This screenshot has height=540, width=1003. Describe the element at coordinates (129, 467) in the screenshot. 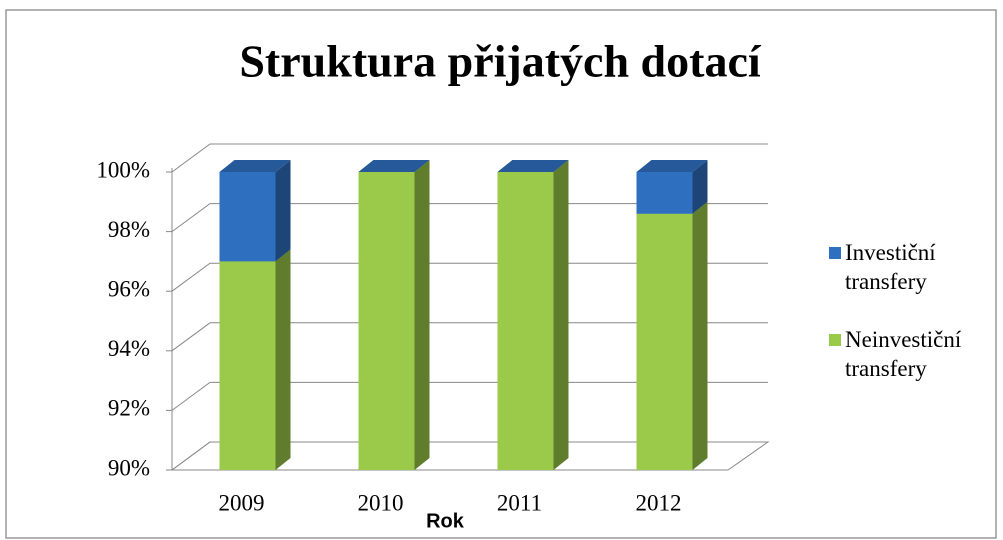

I see `y-tick-label: 90%` at that location.